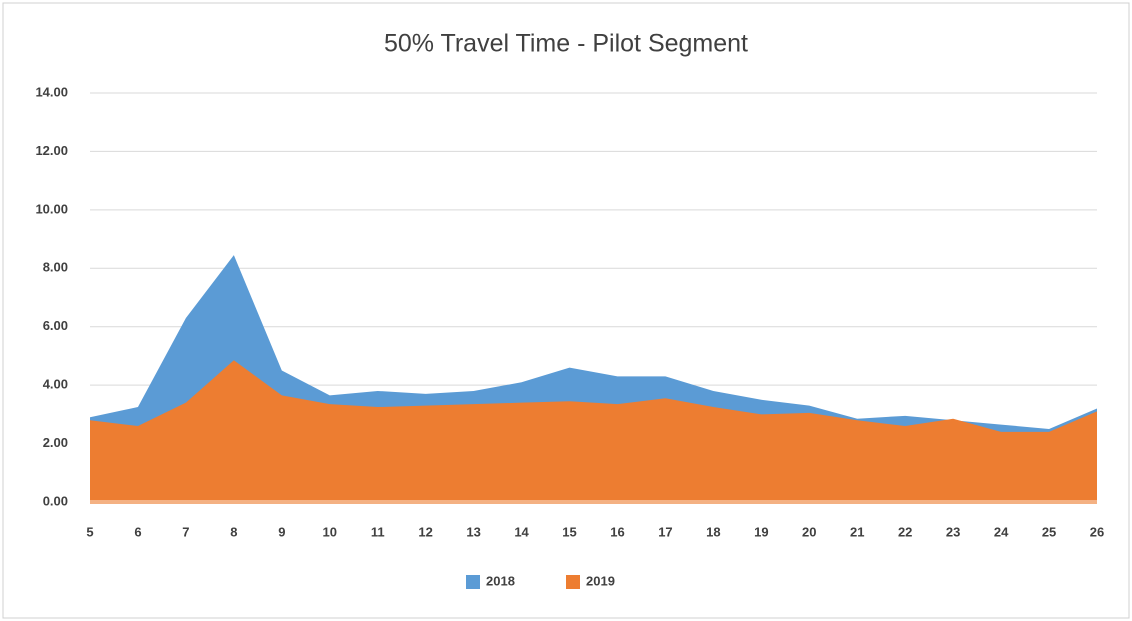 The width and height of the screenshot is (1132, 621). What do you see at coordinates (51, 208) in the screenshot?
I see `y-tick-label: 10.00` at bounding box center [51, 208].